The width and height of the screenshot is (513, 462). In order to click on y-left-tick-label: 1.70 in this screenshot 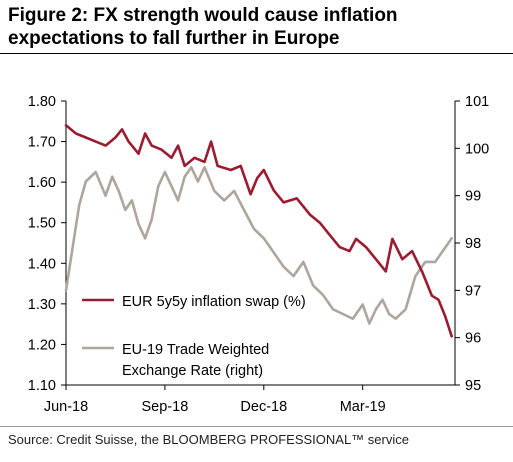, I will do `click(42, 143)`.